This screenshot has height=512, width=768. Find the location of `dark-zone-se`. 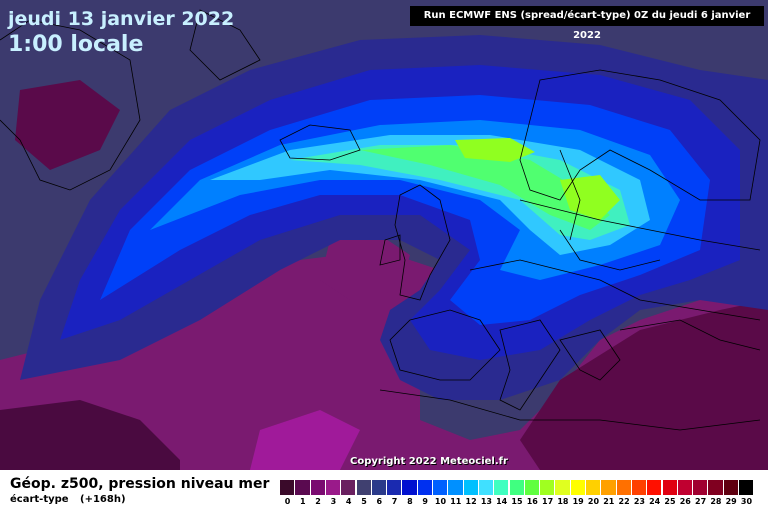

dark-zone-se is located at coordinates (644, 385).